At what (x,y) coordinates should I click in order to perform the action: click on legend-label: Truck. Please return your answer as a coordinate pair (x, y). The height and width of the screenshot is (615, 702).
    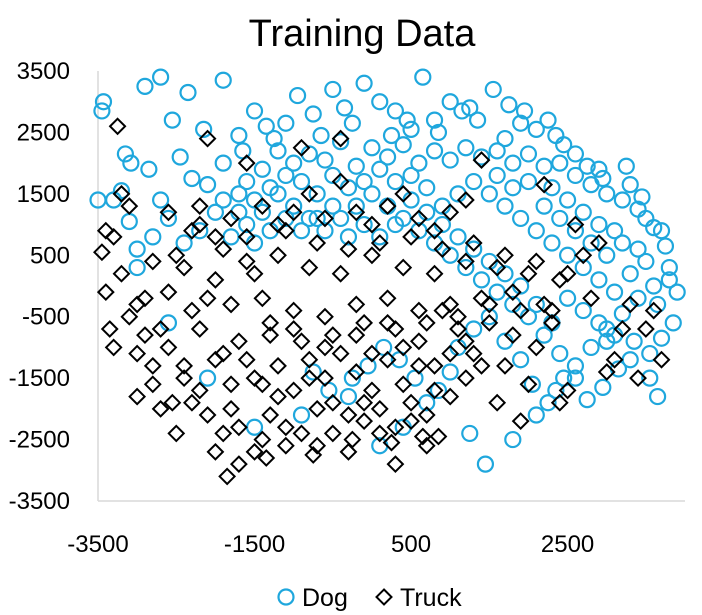
    Looking at the image, I should click on (431, 598).